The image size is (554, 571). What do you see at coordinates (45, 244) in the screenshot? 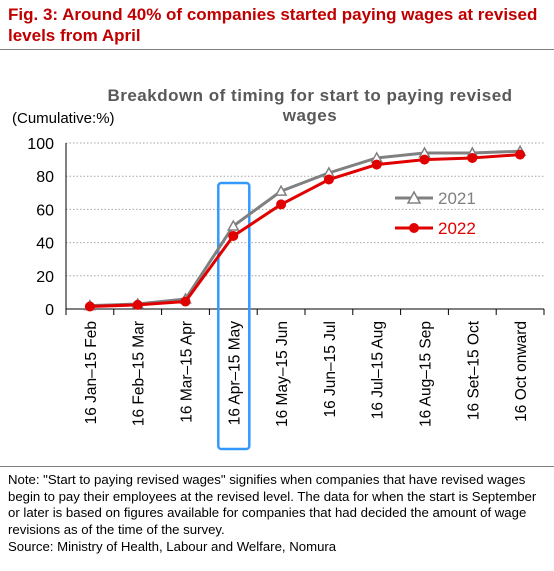
I see `y-tick-label: 40` at bounding box center [45, 244].